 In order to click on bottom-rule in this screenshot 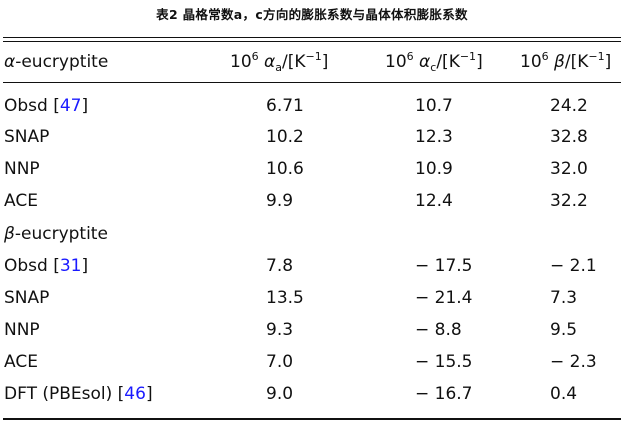, I will do `click(312, 419)`.